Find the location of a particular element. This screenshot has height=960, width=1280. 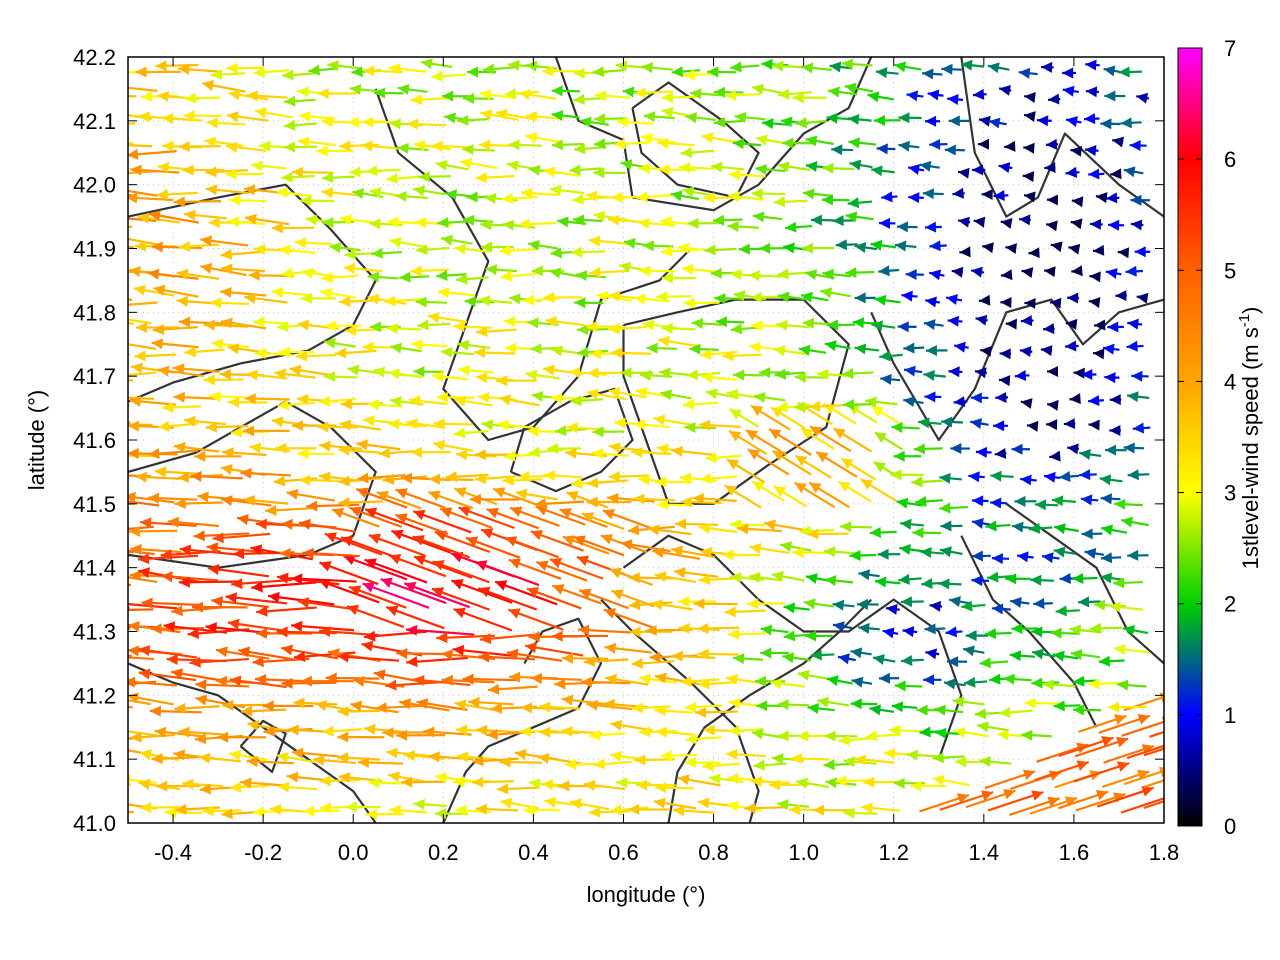

colorbar-label-end: ) is located at coordinates (1250, 310).